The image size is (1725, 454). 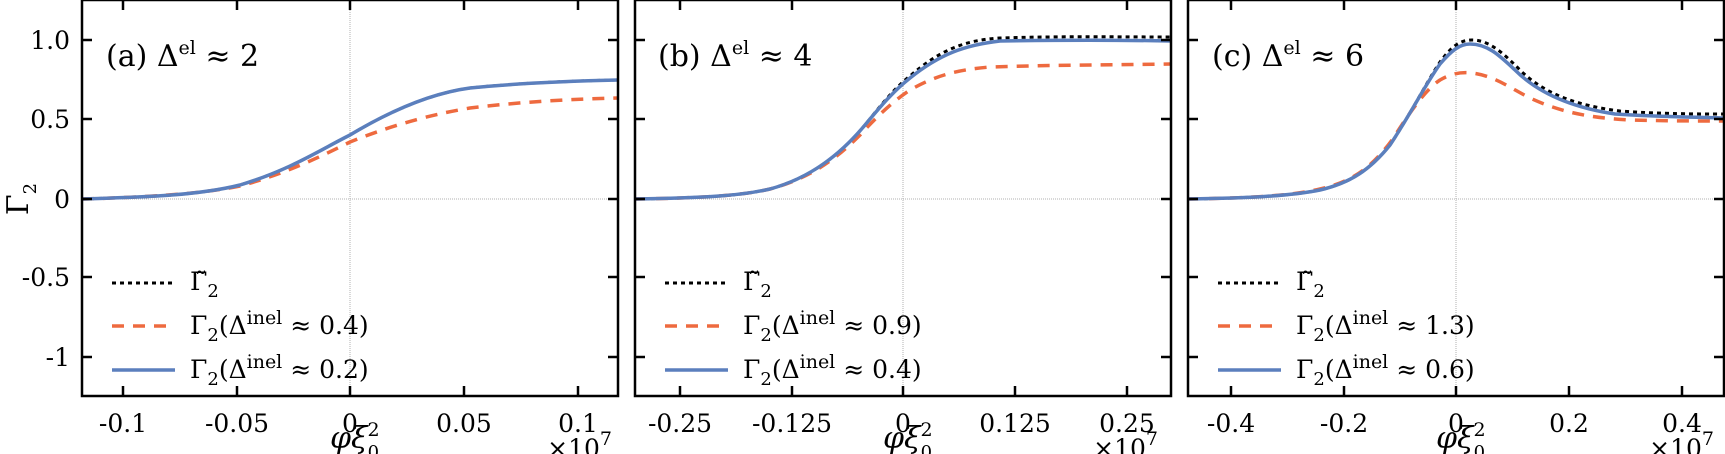 What do you see at coordinates (1127, 423) in the screenshot?
I see `x-tick-label: 0.25` at bounding box center [1127, 423].